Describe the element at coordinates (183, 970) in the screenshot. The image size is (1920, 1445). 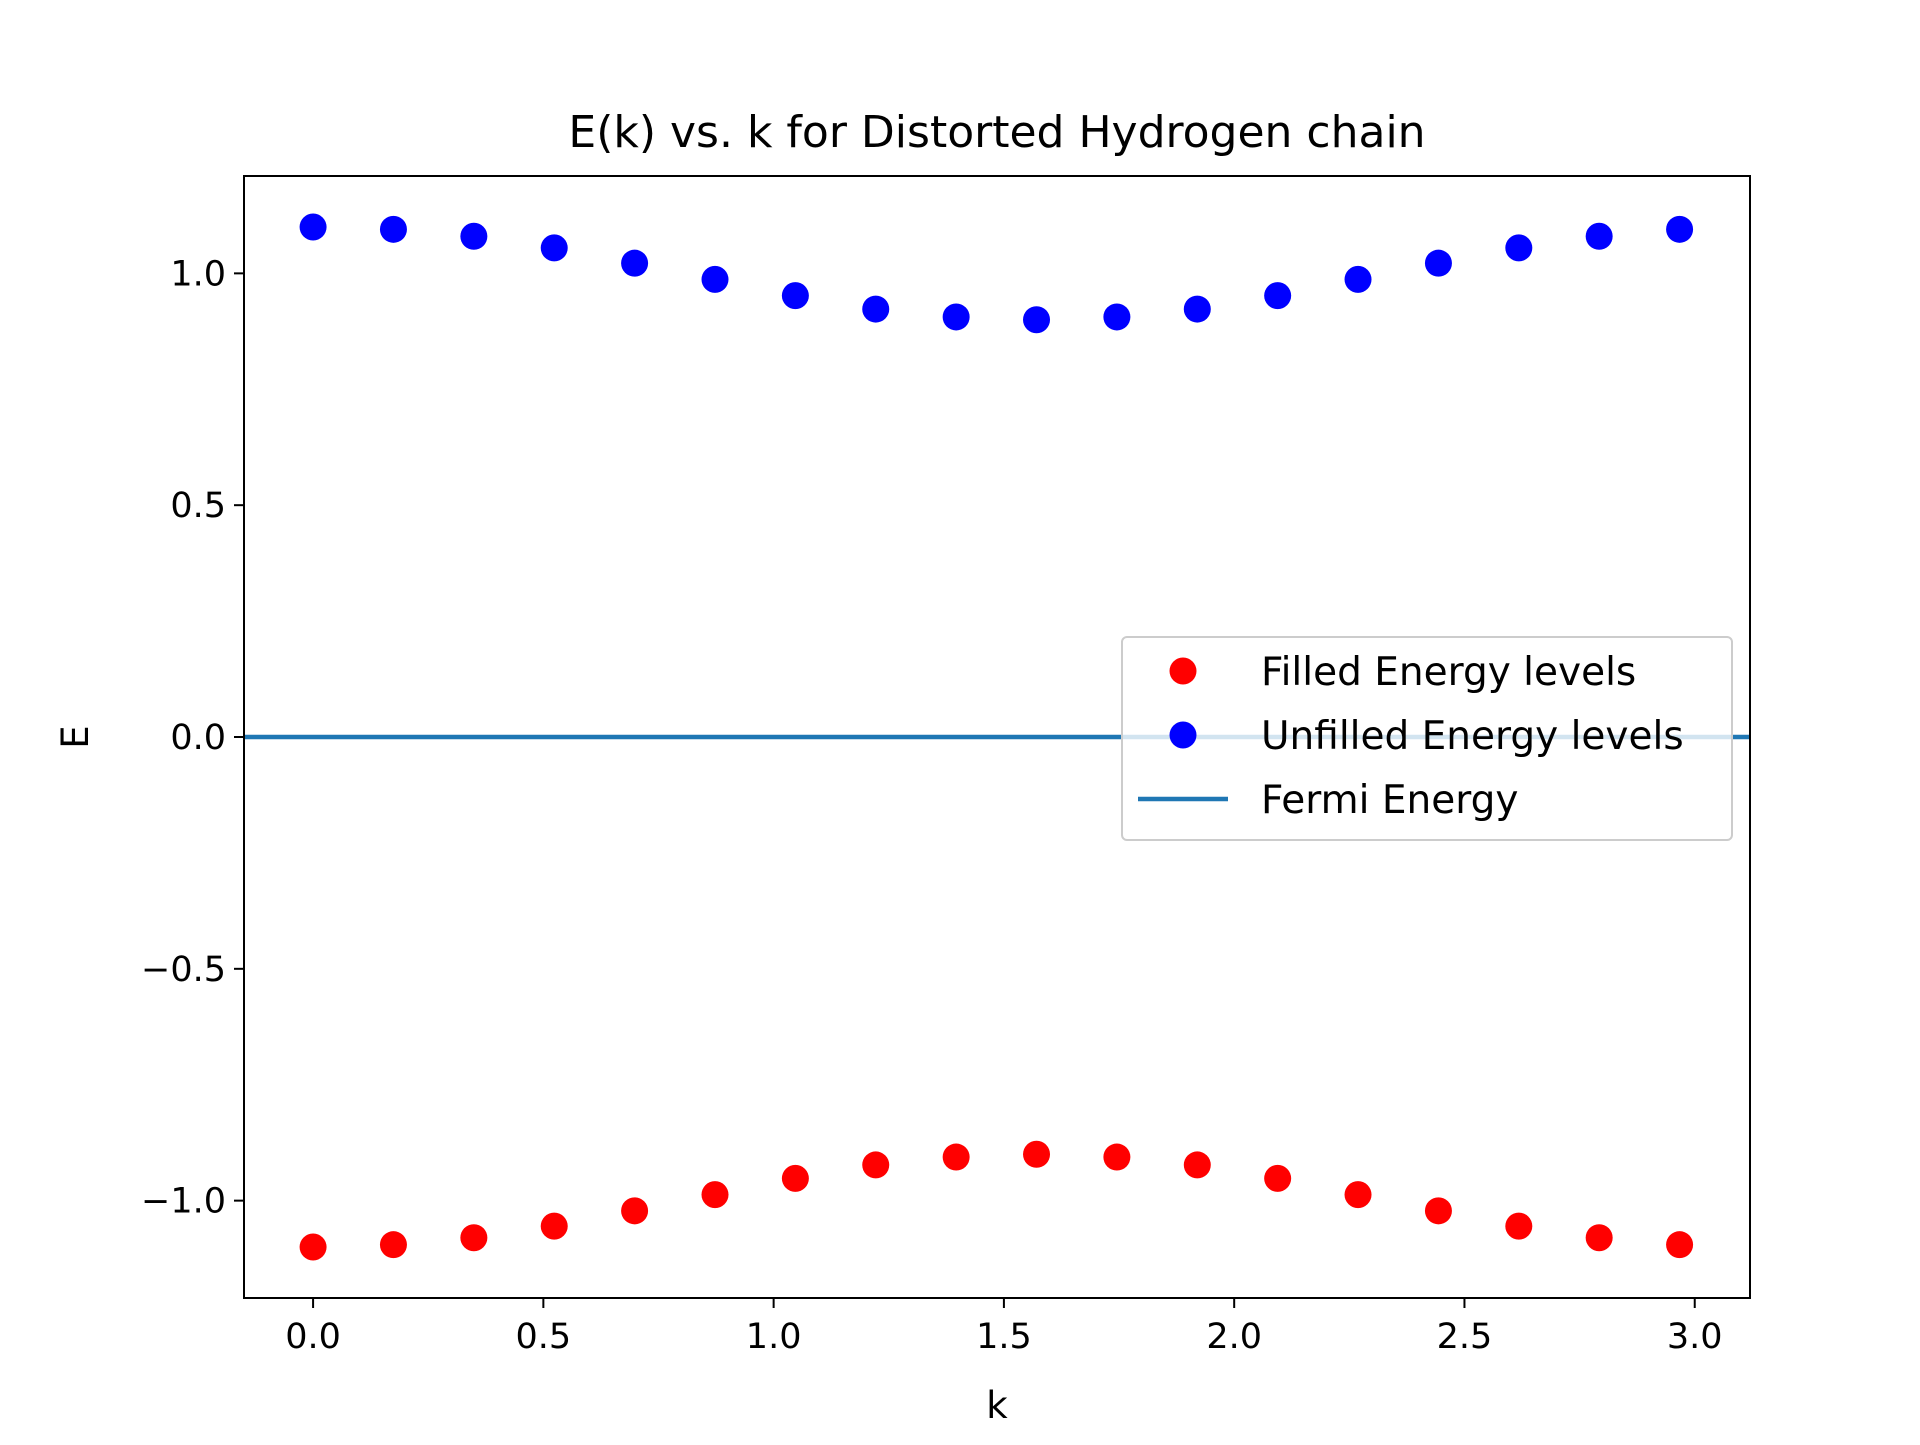
I see `y-tick-label-3: −0.5` at that location.